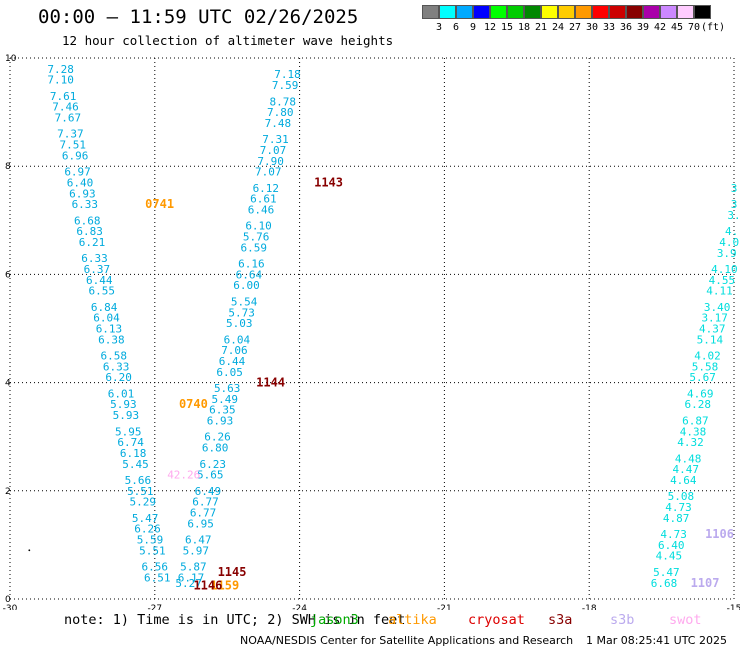  Describe the element at coordinates (626, 27) in the screenshot. I see `legend-label: 36` at that location.